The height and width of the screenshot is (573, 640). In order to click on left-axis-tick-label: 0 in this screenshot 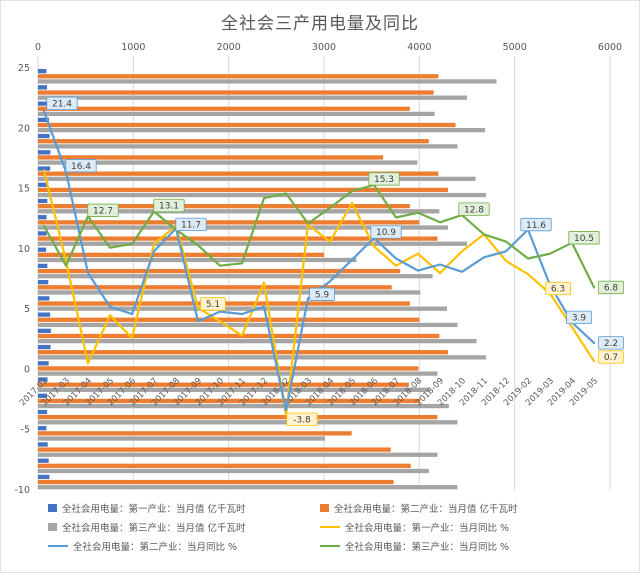, I will do `click(27, 369)`.